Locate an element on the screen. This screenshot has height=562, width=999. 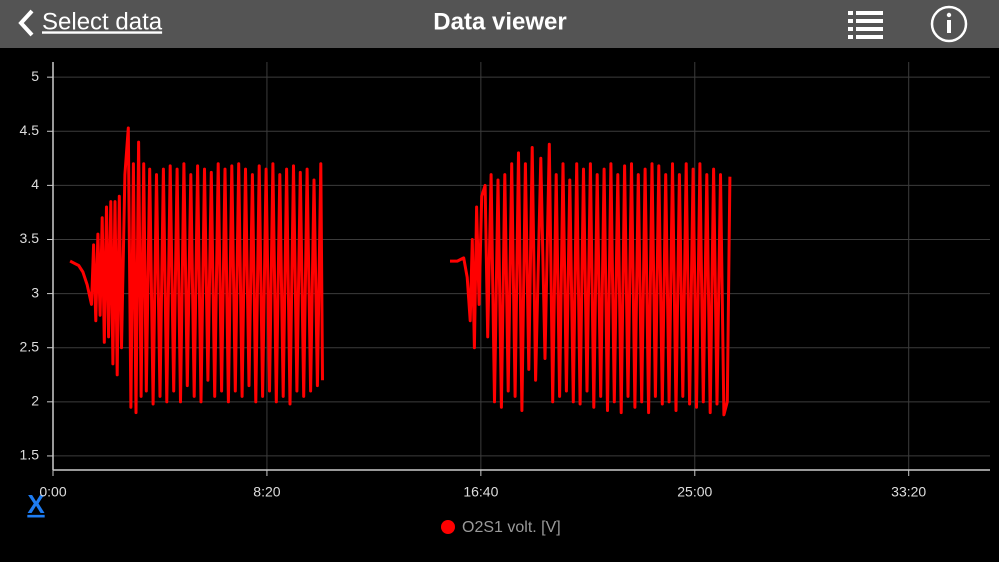
screen-title: Data viewer is located at coordinates (499, 21).